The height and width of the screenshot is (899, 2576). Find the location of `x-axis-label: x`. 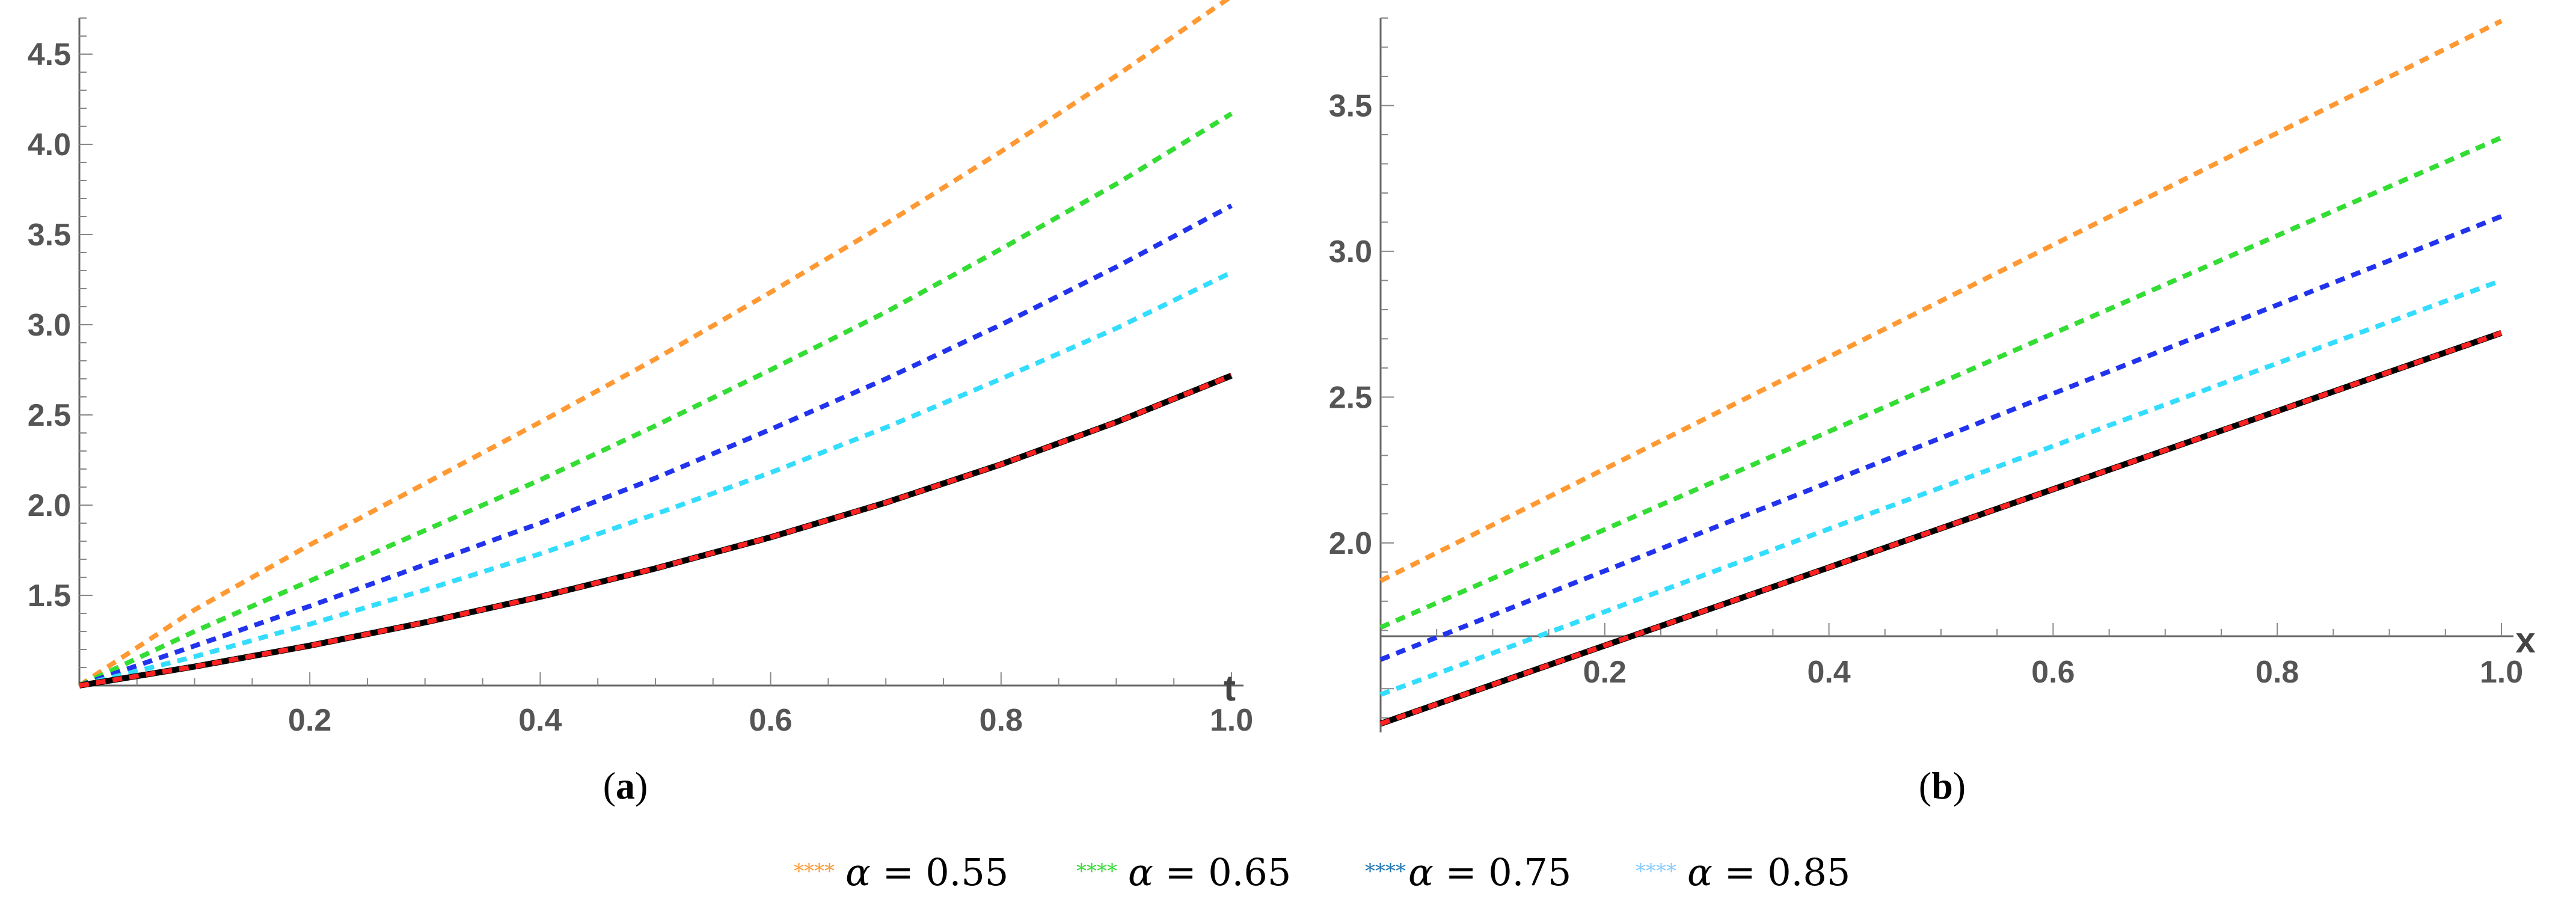

x-axis-label: x is located at coordinates (2525, 640).